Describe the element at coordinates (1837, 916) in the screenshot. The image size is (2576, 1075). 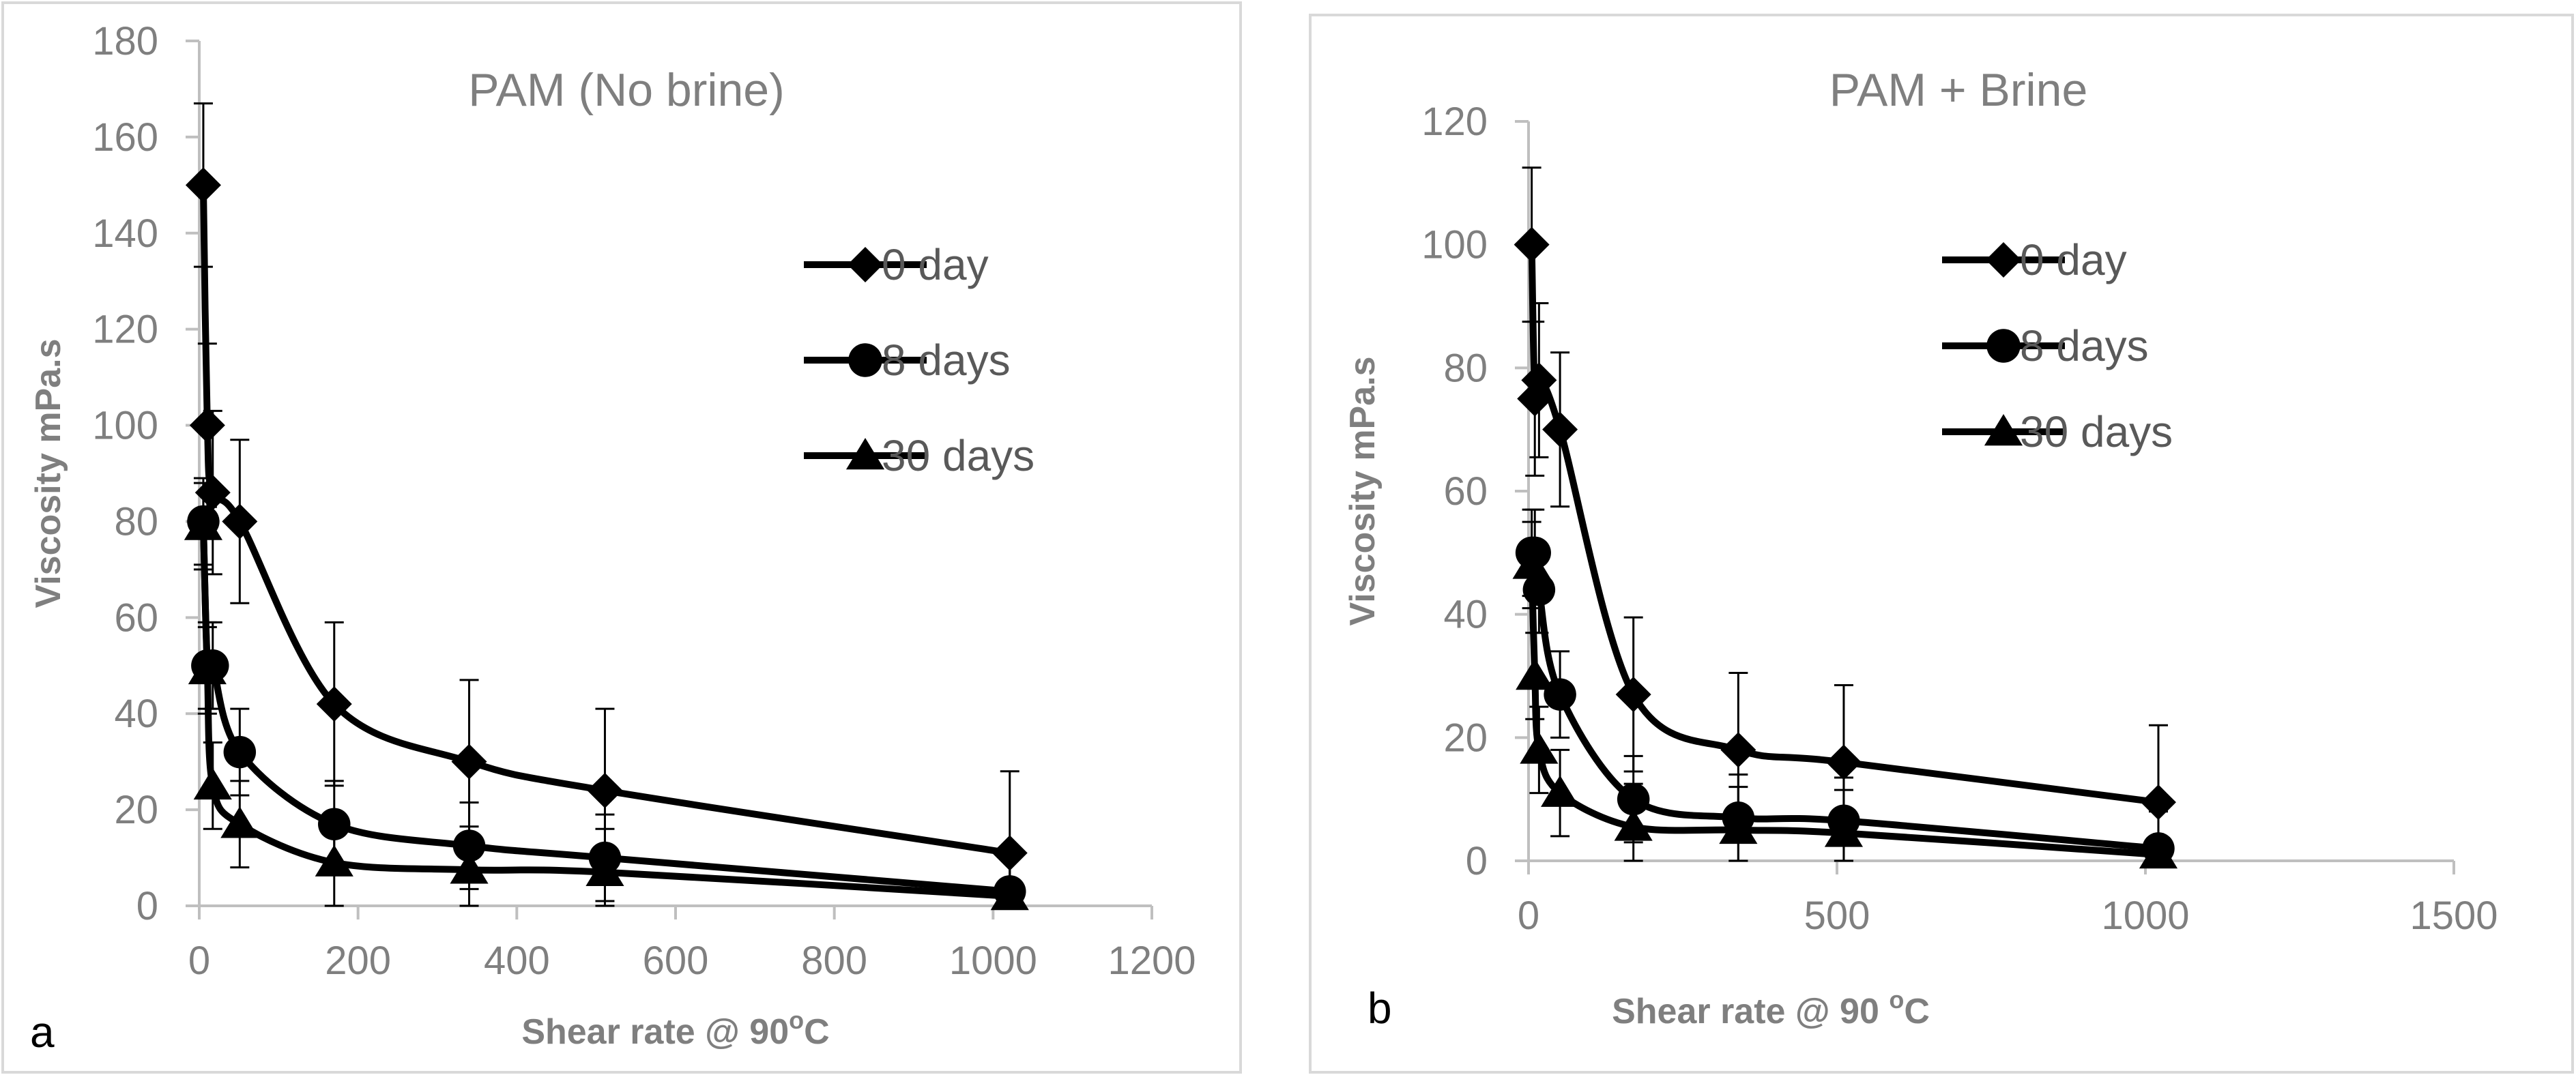
I see `x-tick-label: 500` at that location.